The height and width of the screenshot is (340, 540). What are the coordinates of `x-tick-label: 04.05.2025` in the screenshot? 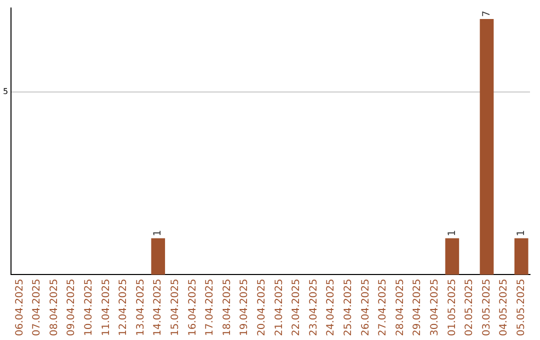 It's located at (504, 307).